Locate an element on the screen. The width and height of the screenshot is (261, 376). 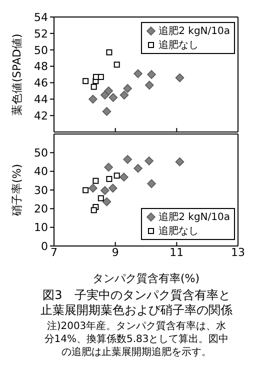
y-tick-label: 52 is located at coordinates (41, 33).